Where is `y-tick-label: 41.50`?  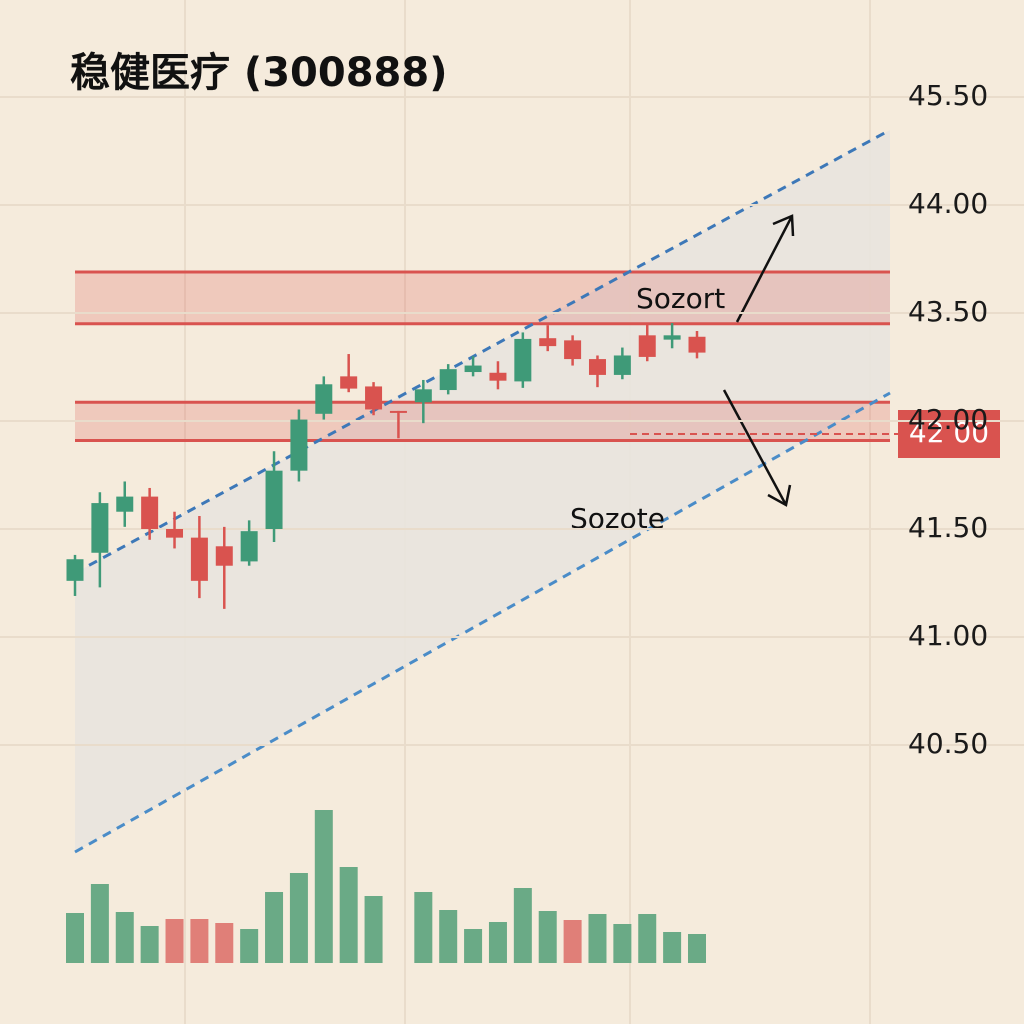 y-tick-label: 41.50 is located at coordinates (948, 527).